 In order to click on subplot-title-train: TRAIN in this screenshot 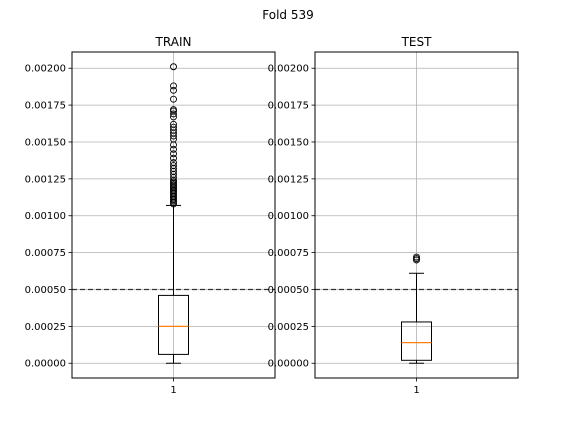, I will do `click(173, 42)`.